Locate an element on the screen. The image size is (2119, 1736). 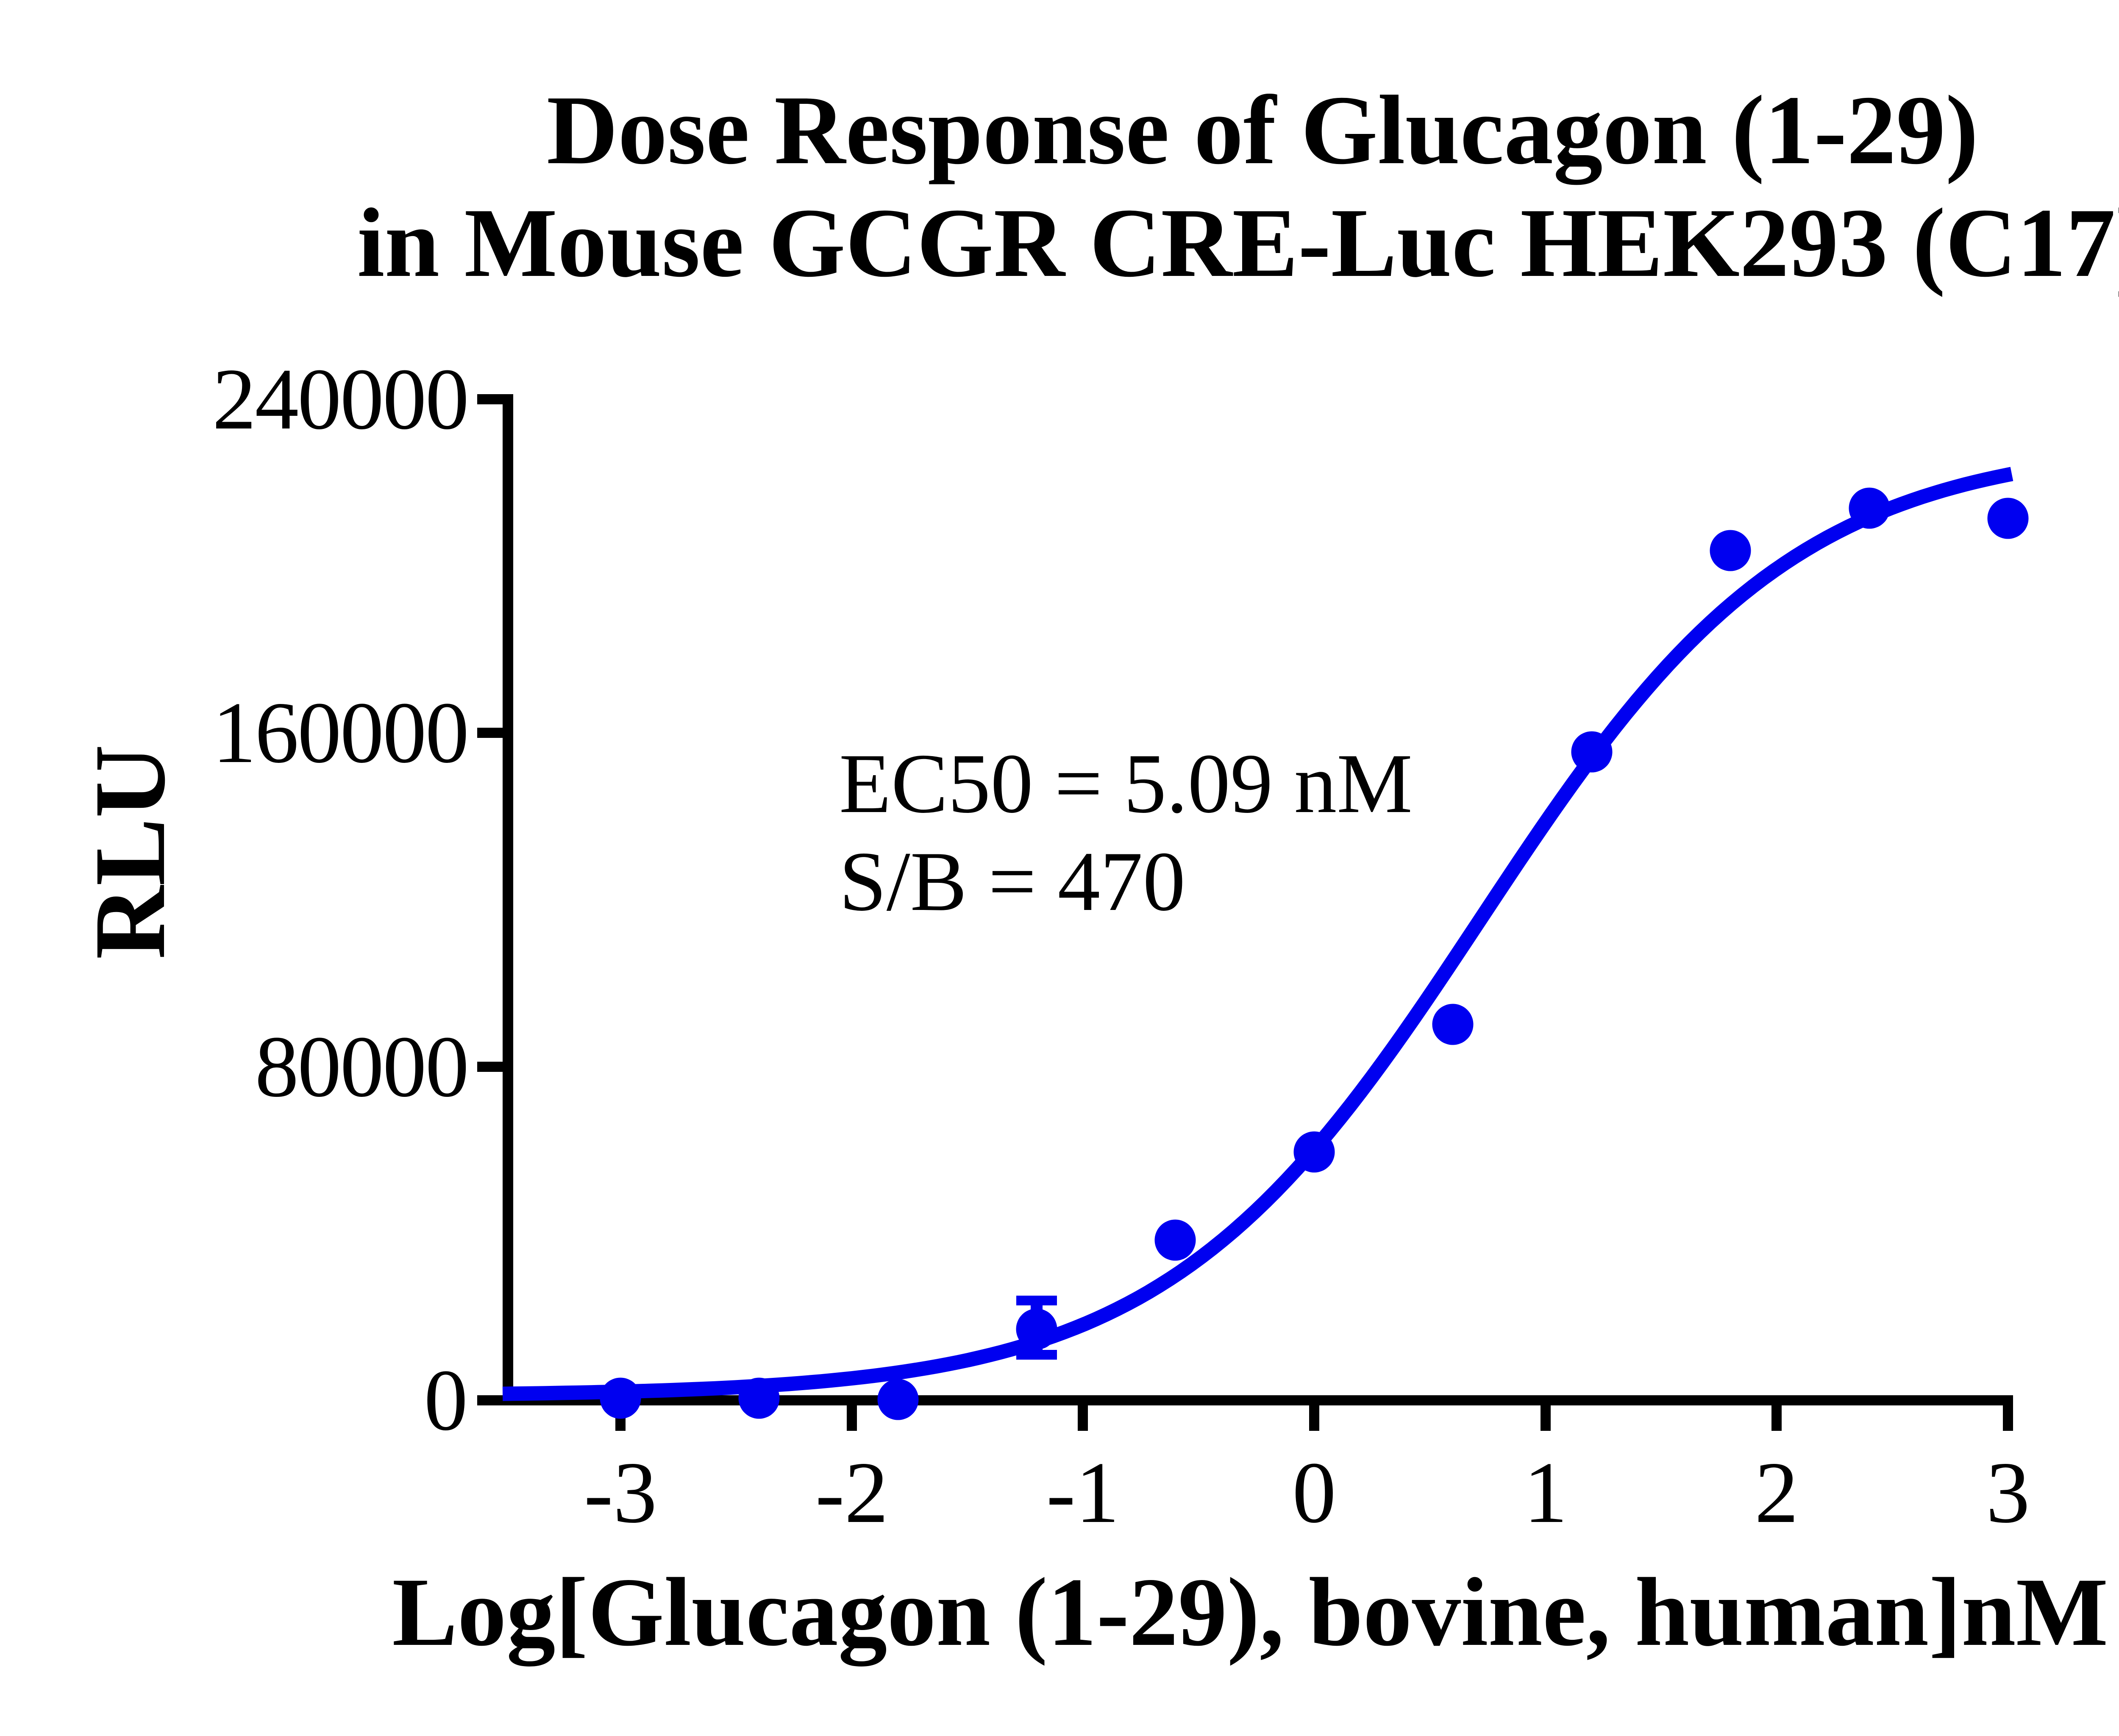
svg-text: EC50 = 5.09 nM is located at coordinates (1126, 784).